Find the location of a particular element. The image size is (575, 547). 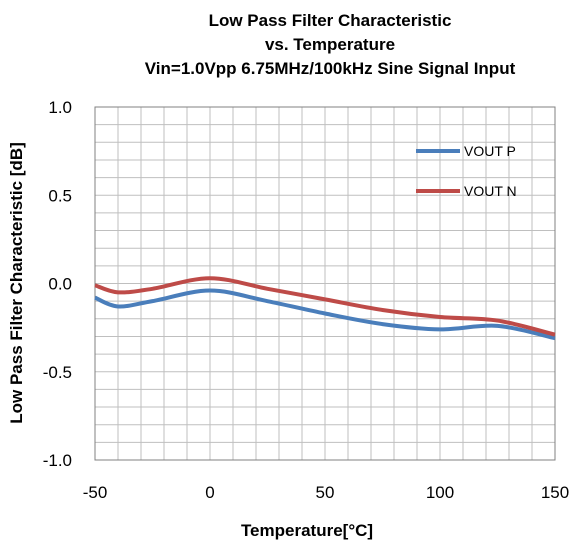

y-tick-label: 0.0 is located at coordinates (60, 284).